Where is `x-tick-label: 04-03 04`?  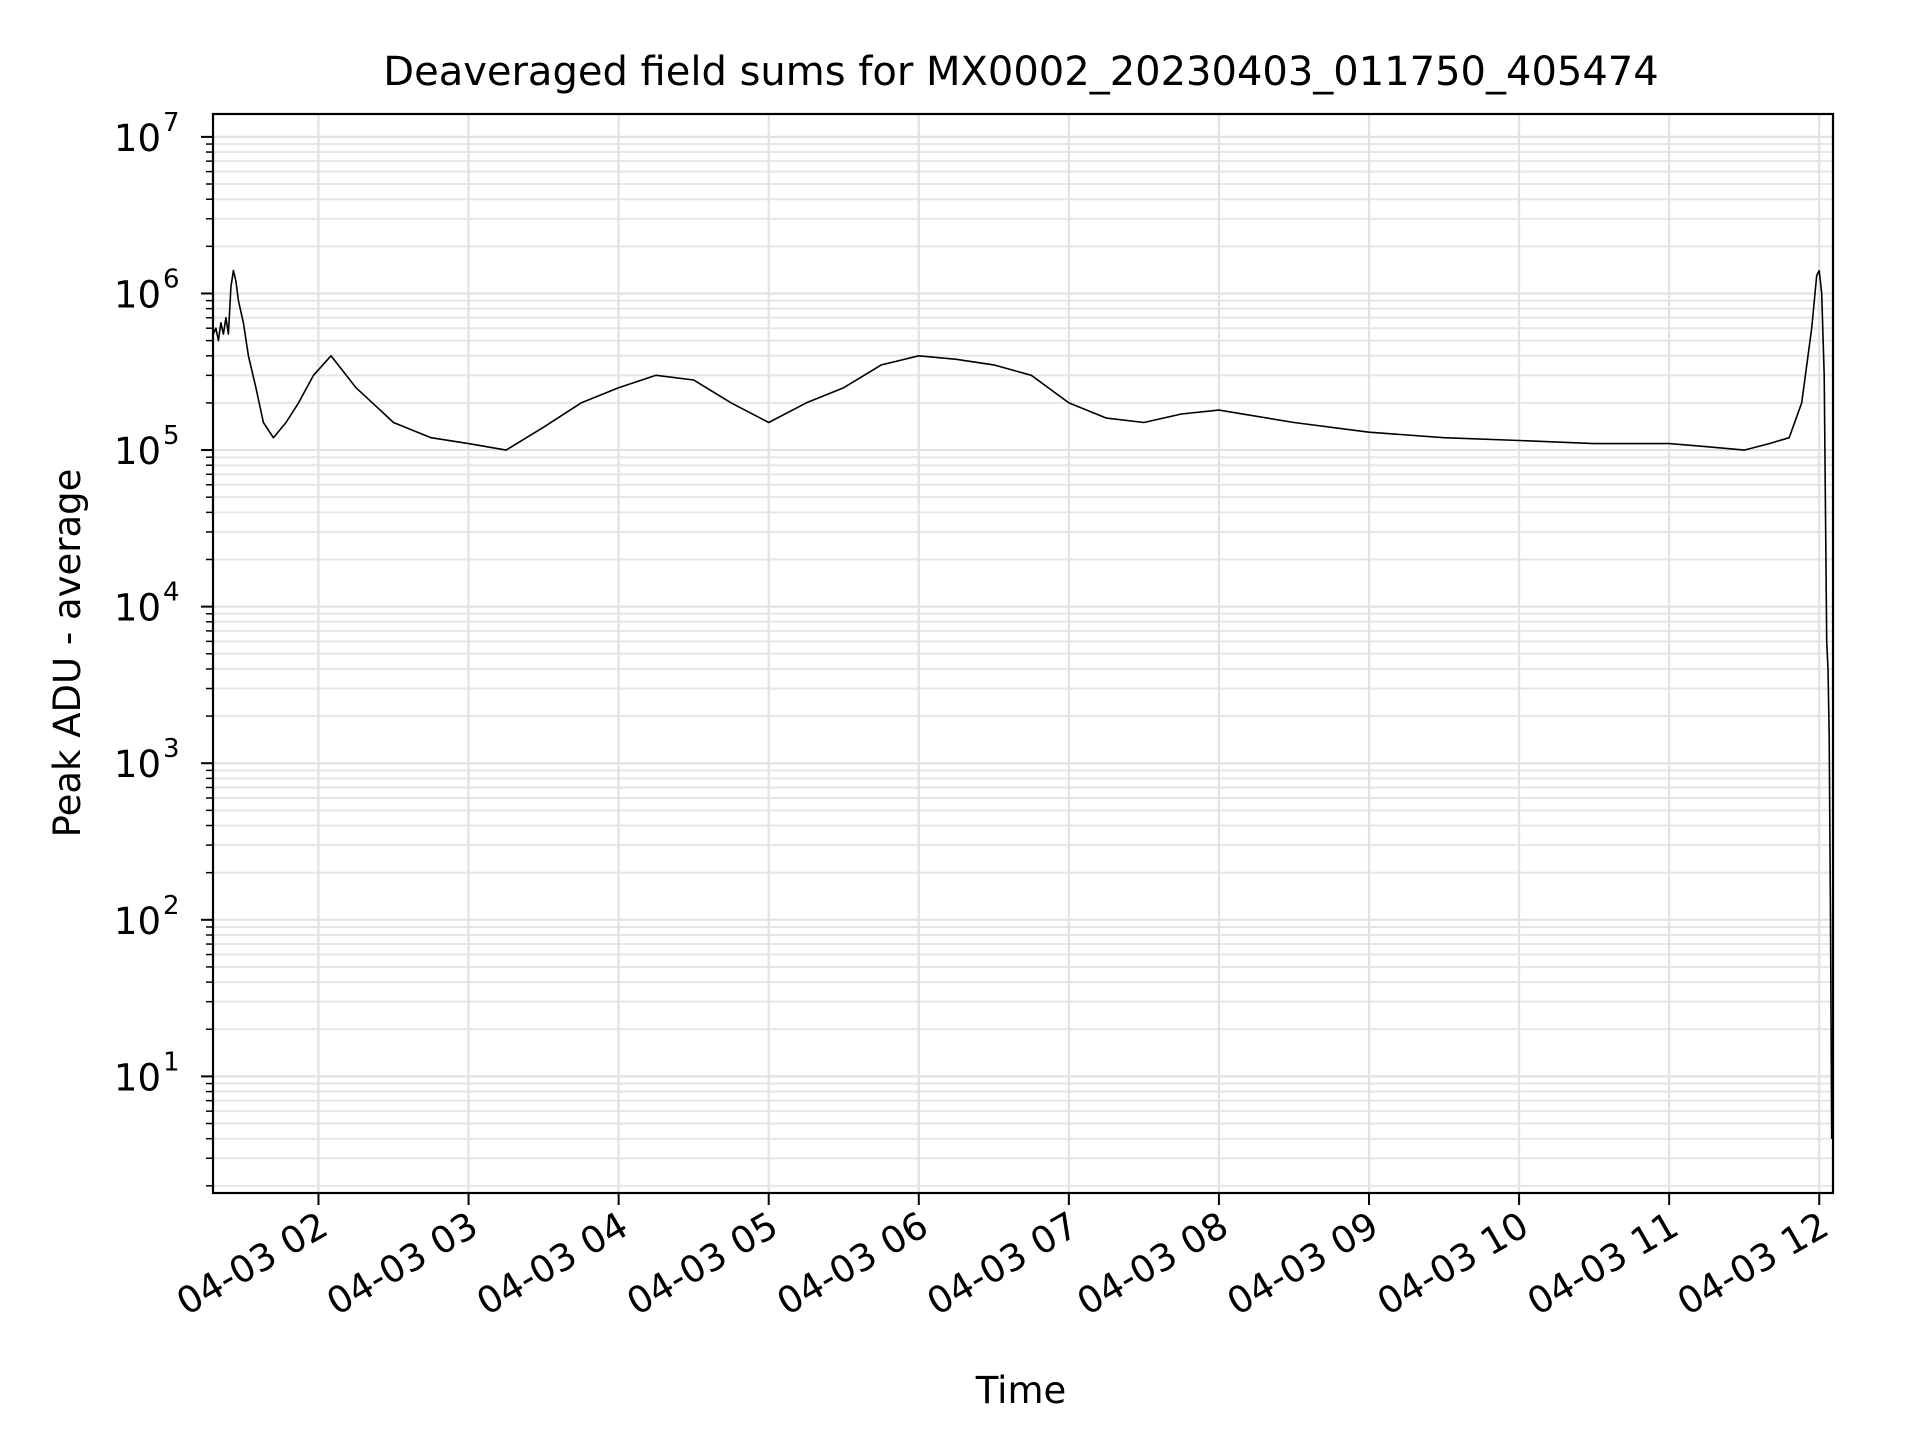 x-tick-label: 04-03 04 is located at coordinates (553, 1264).